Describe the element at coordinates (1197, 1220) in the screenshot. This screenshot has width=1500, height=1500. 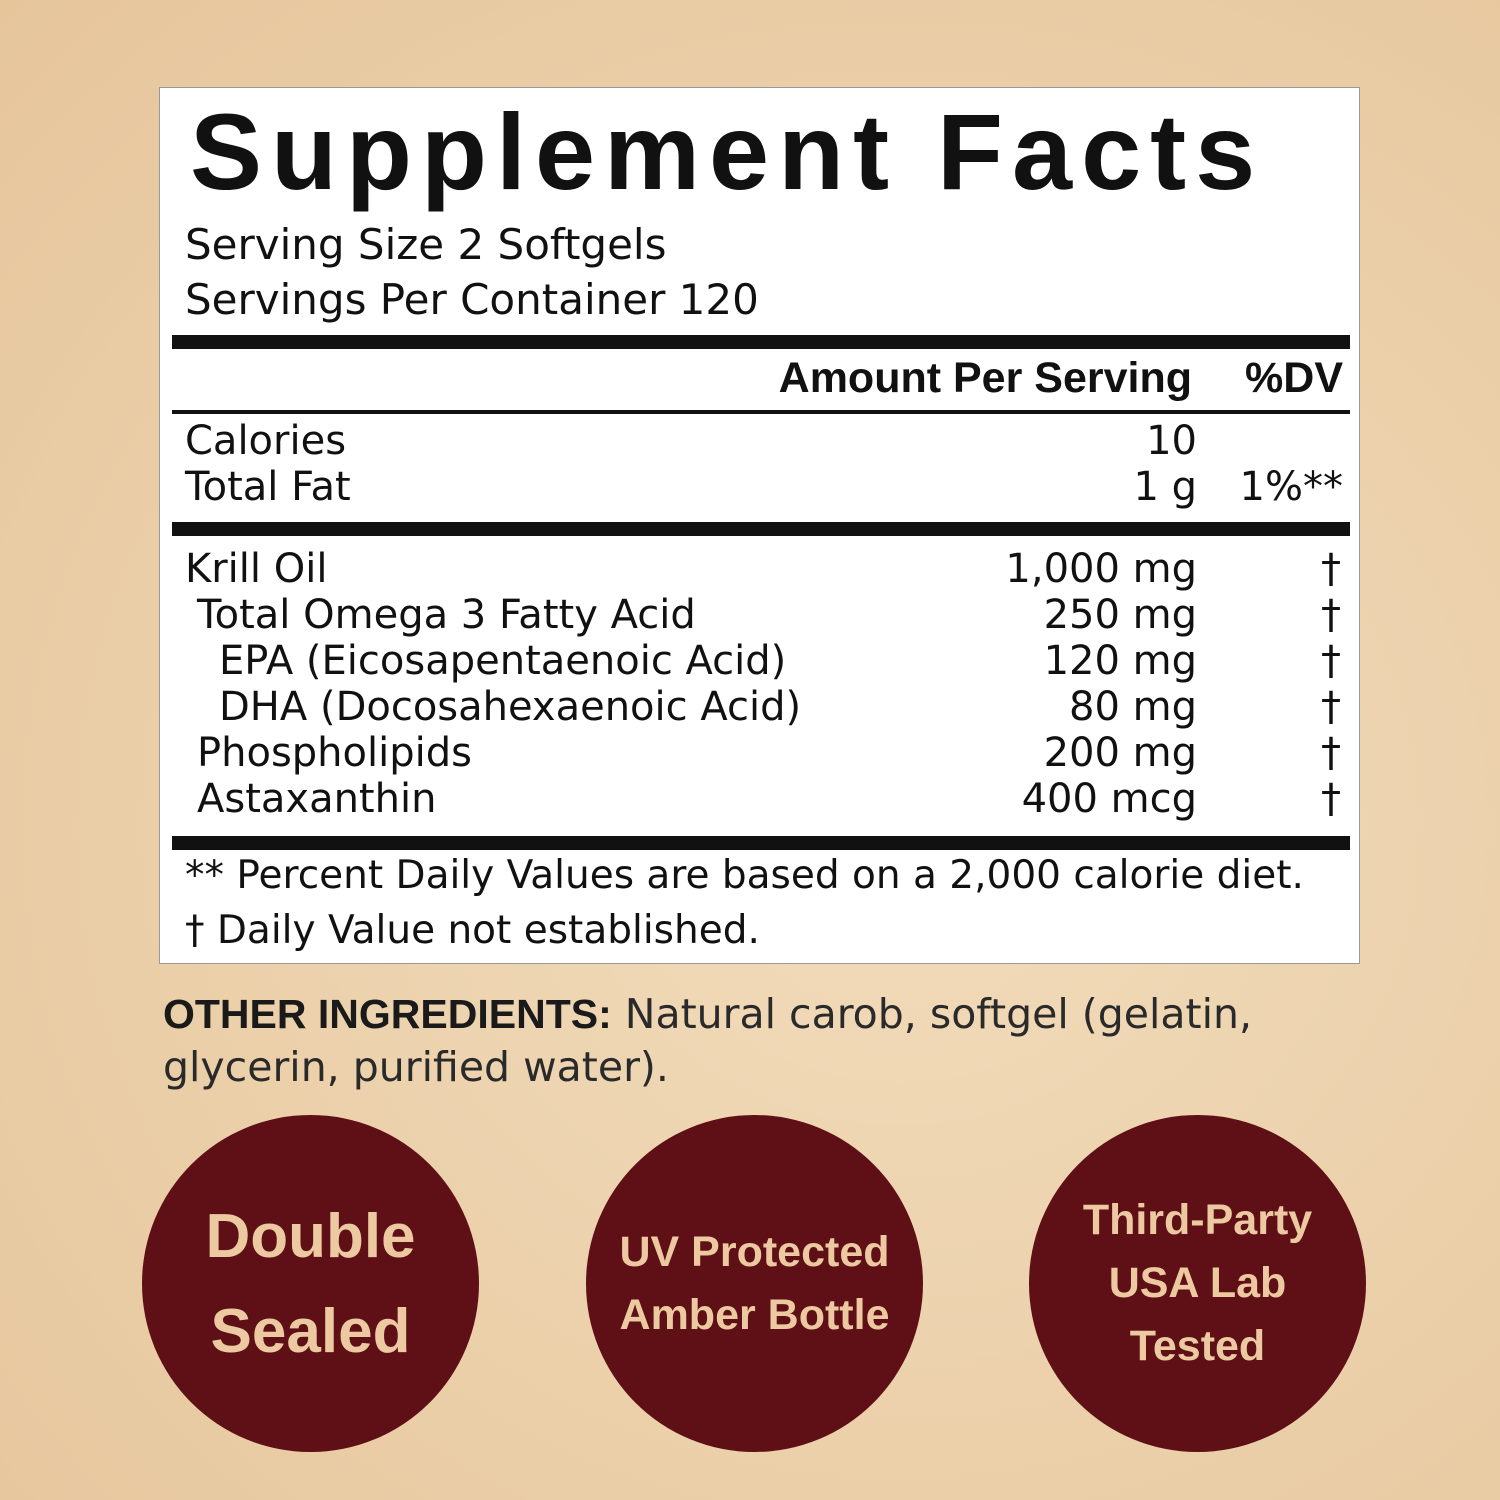
I see `badge-line: Third-Party` at that location.